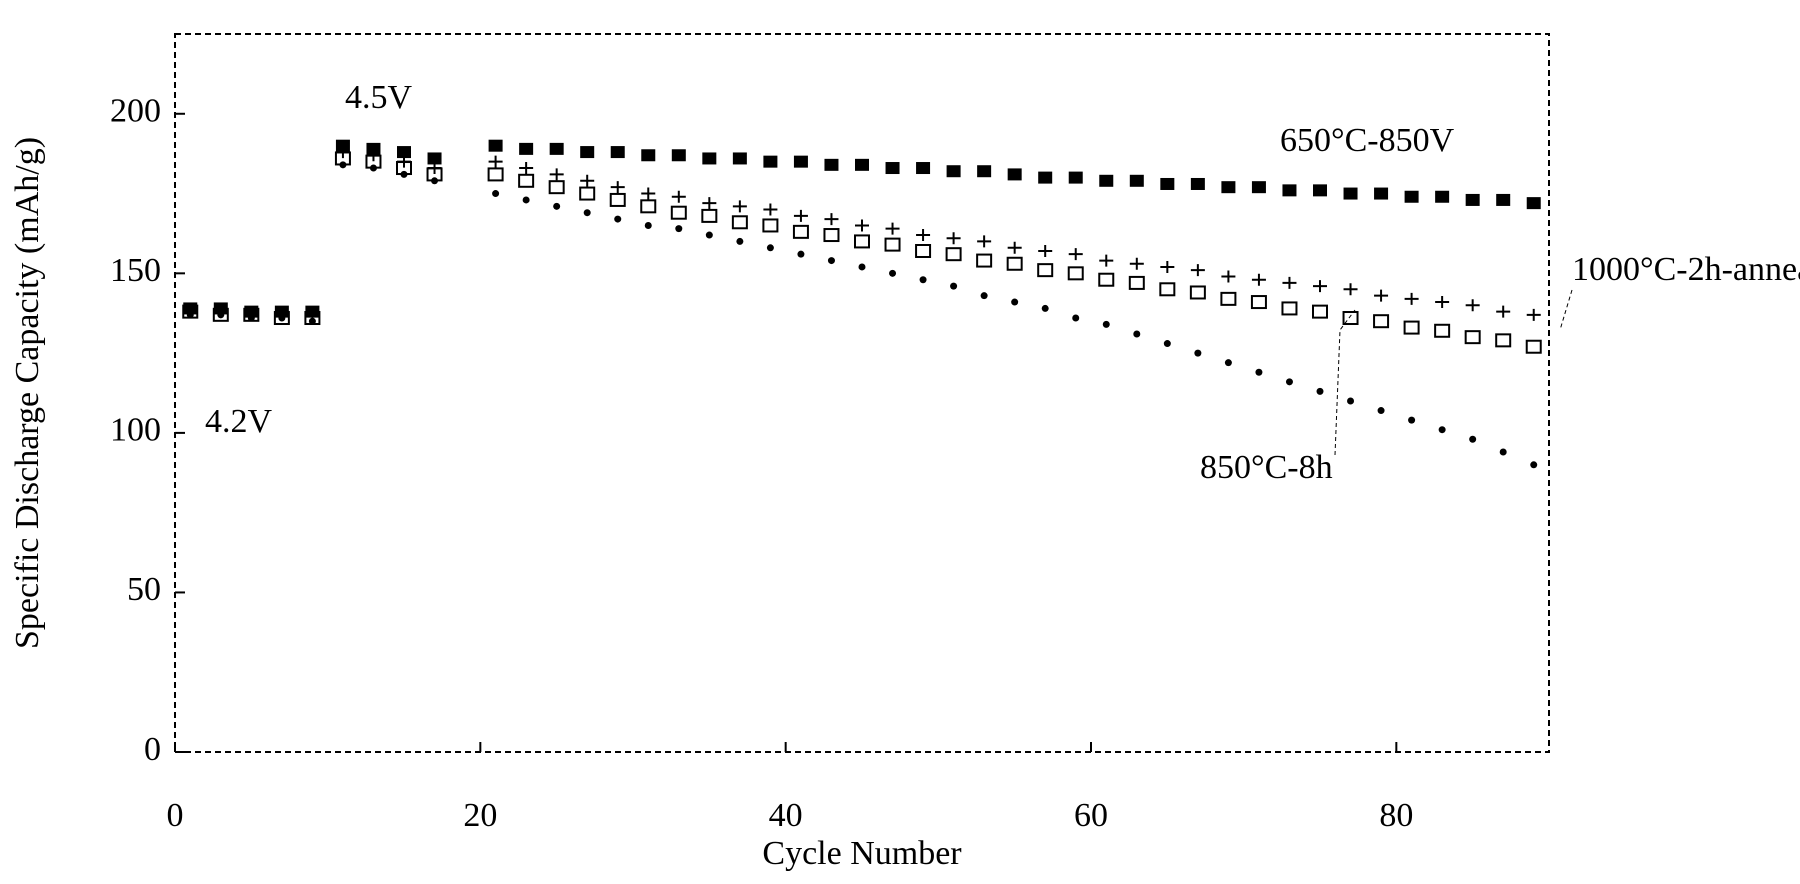 This screenshot has height=884, width=1800. I want to click on y-tick-label: 100, so click(135, 430).